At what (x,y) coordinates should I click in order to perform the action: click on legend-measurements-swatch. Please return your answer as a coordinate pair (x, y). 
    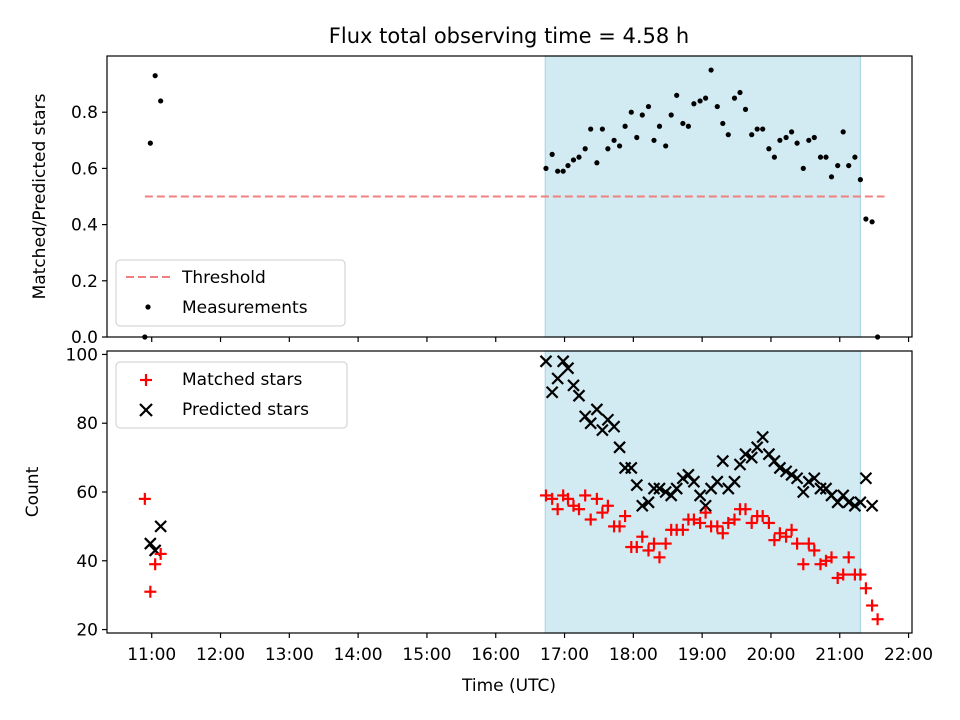
    Looking at the image, I should click on (148, 307).